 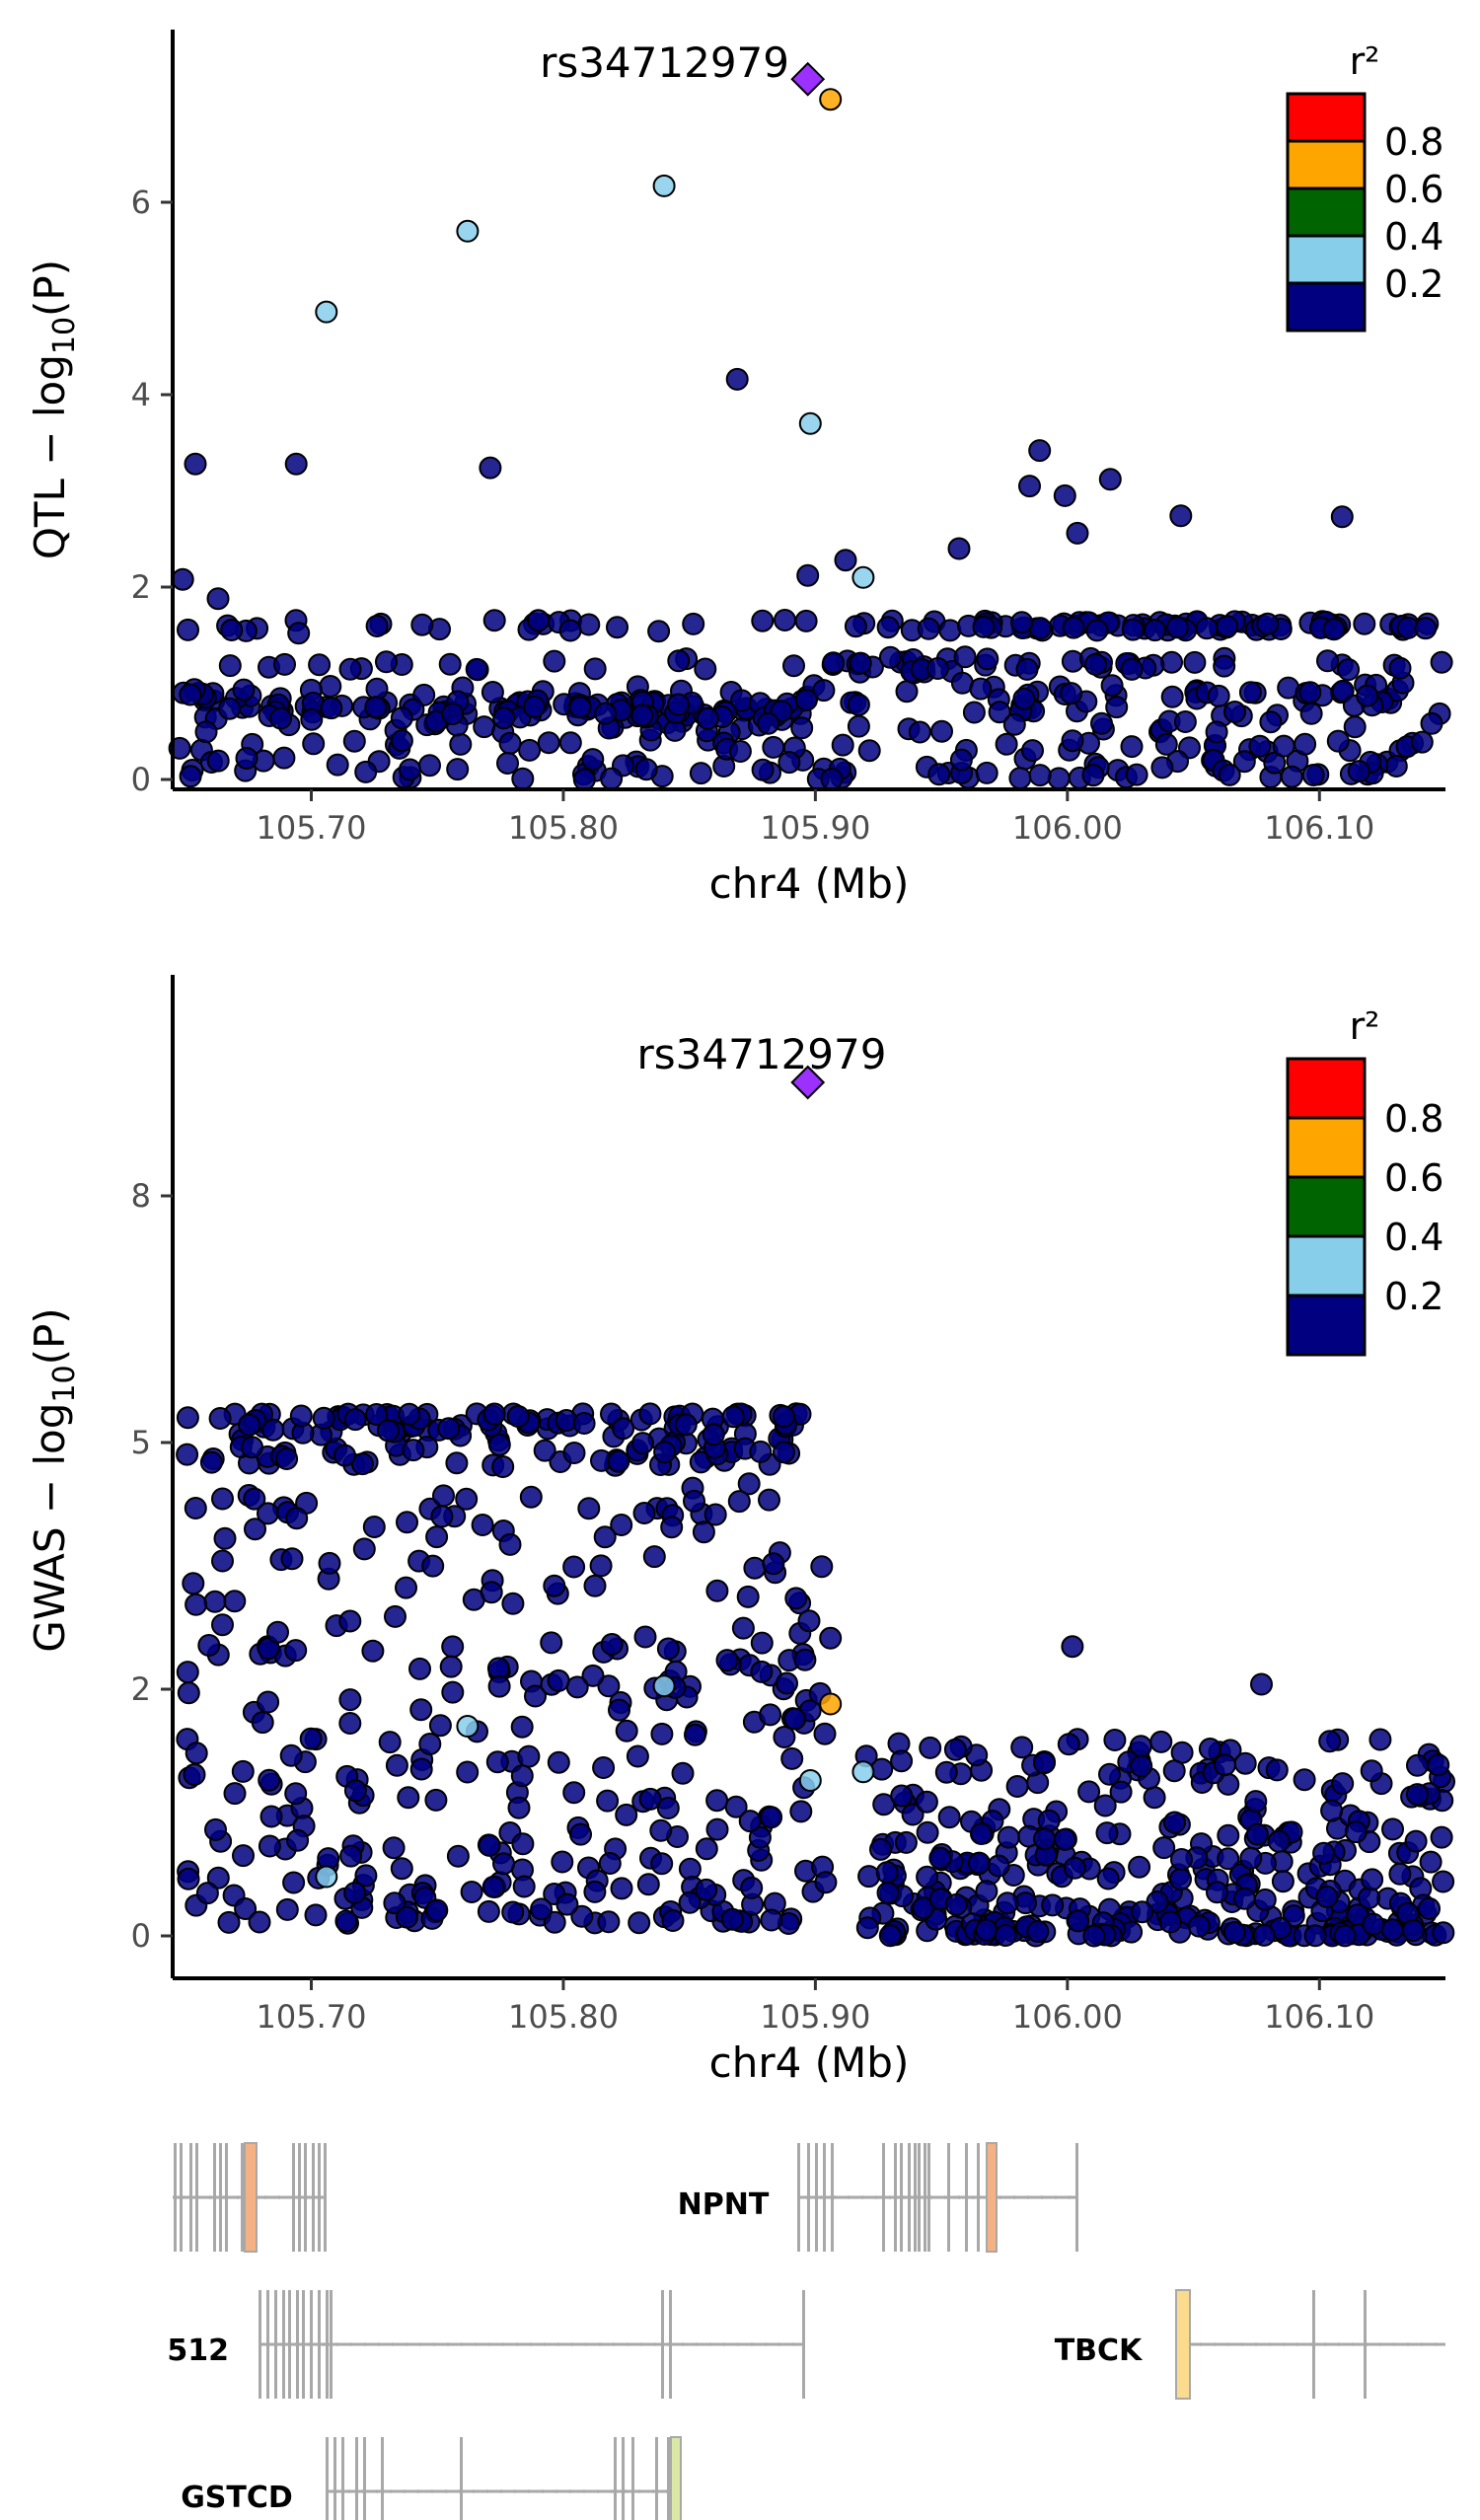 What do you see at coordinates (141, 1689) in the screenshot?
I see `y-tick-label: 2` at bounding box center [141, 1689].